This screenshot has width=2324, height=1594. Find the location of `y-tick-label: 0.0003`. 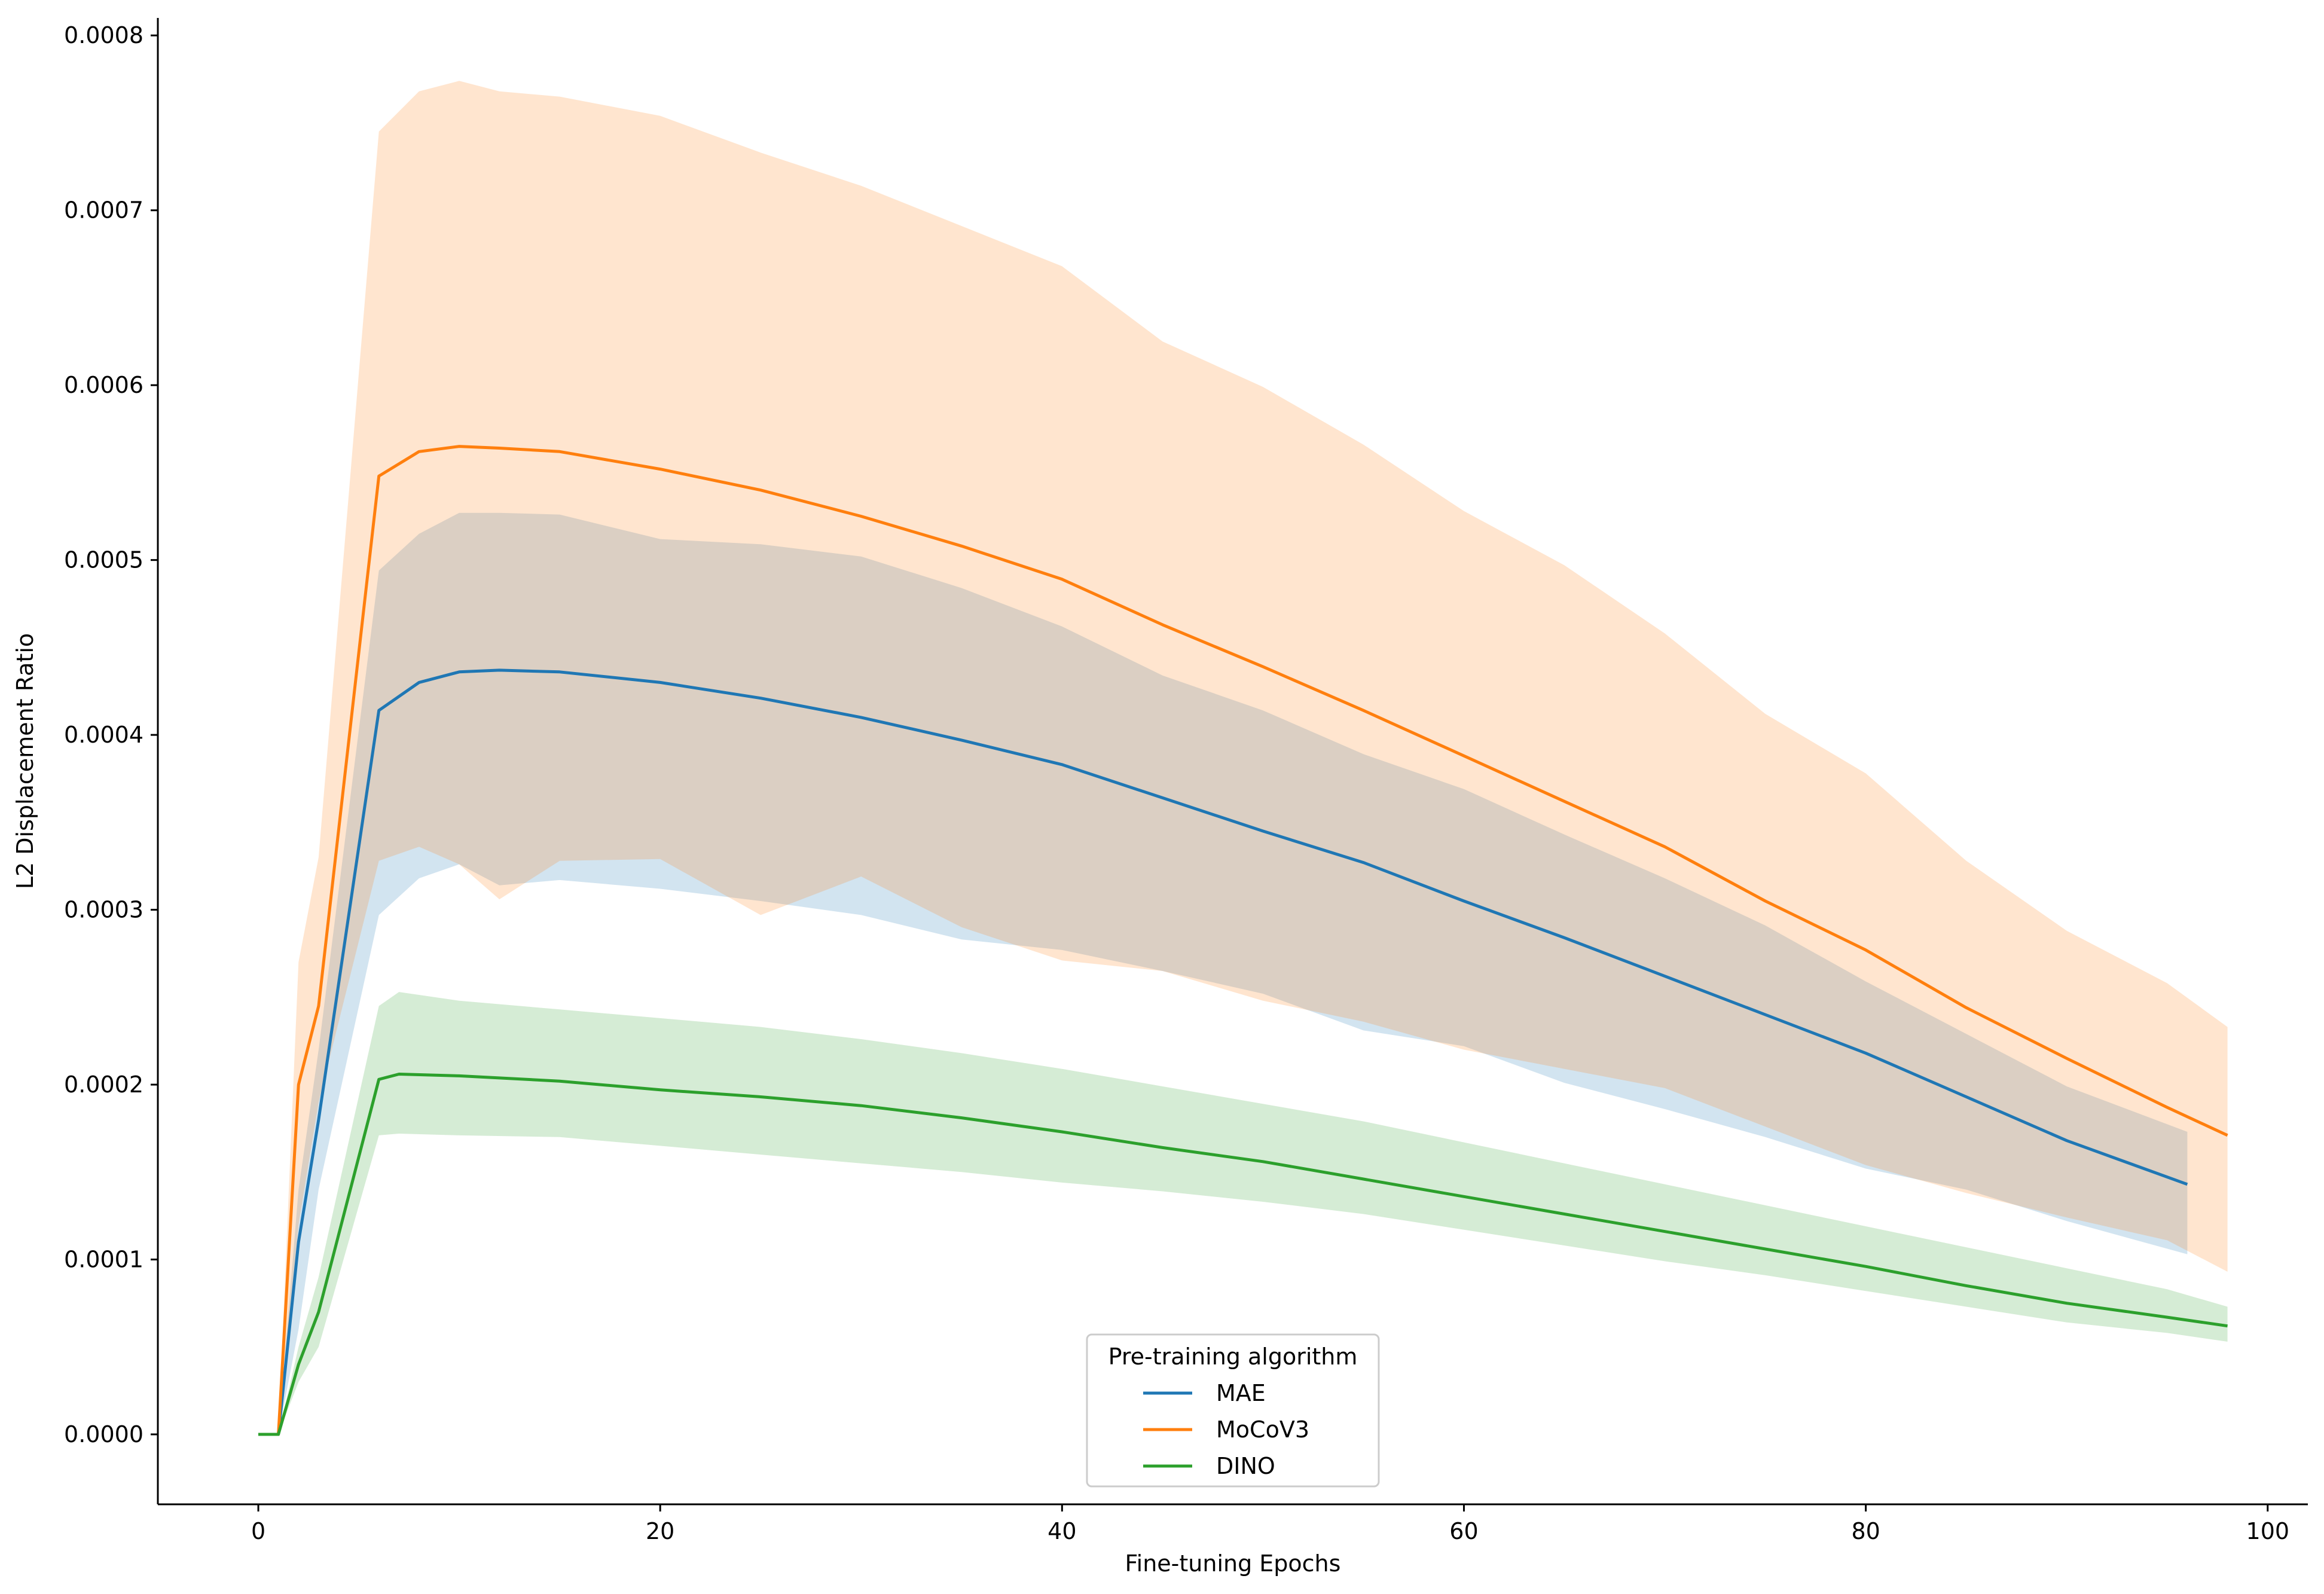

y-tick-label: 0.0003 is located at coordinates (103, 910).